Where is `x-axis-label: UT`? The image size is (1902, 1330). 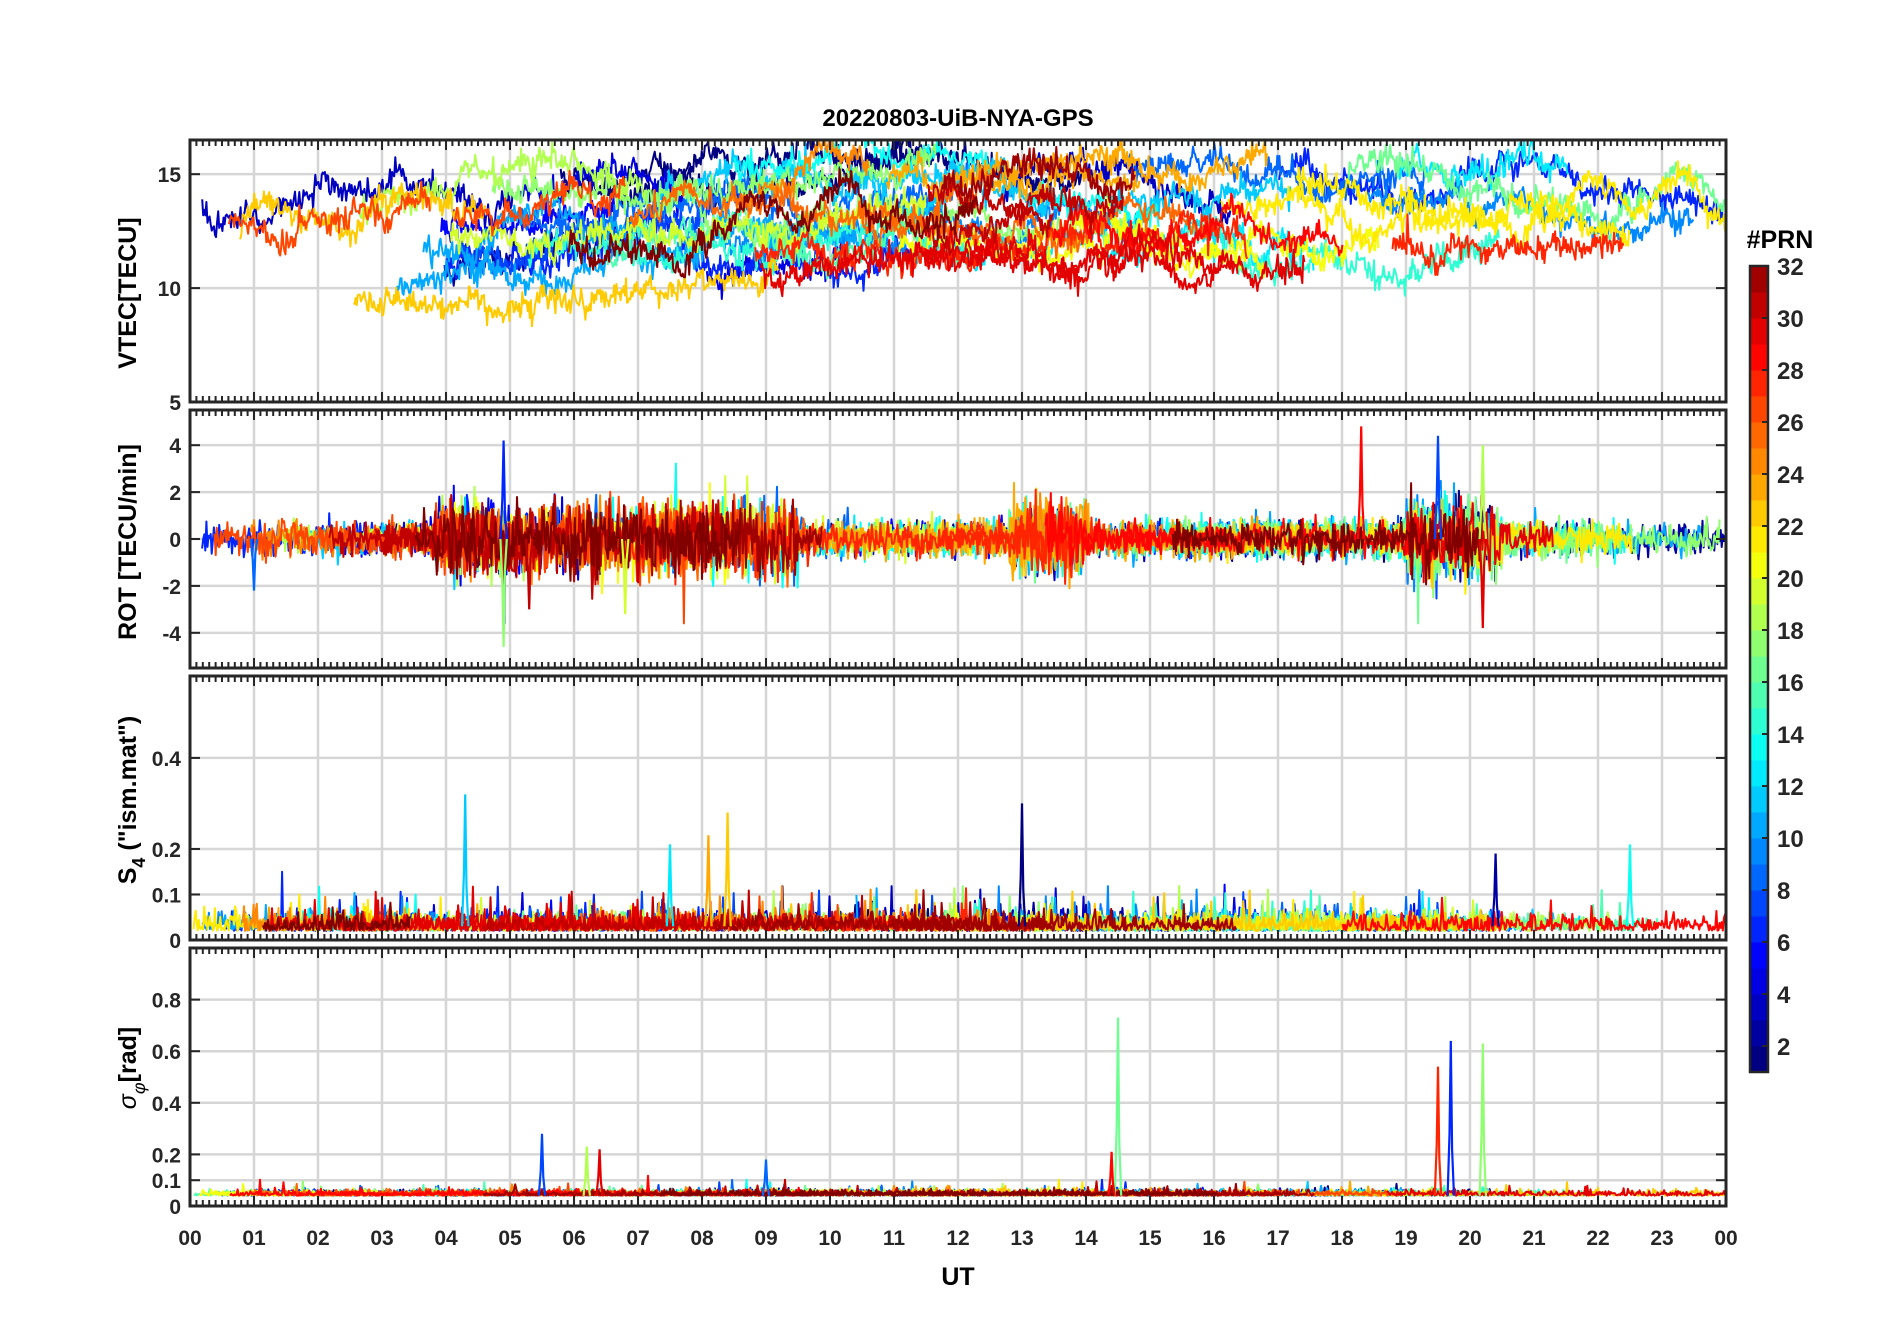
x-axis-label: UT is located at coordinates (957, 1277).